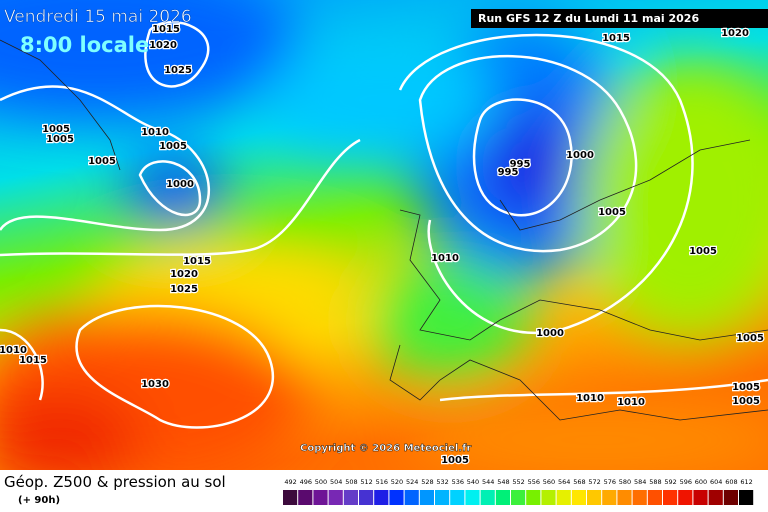 The height and width of the screenshot is (512, 768). I want to click on legend-label: 592, so click(670, 482).